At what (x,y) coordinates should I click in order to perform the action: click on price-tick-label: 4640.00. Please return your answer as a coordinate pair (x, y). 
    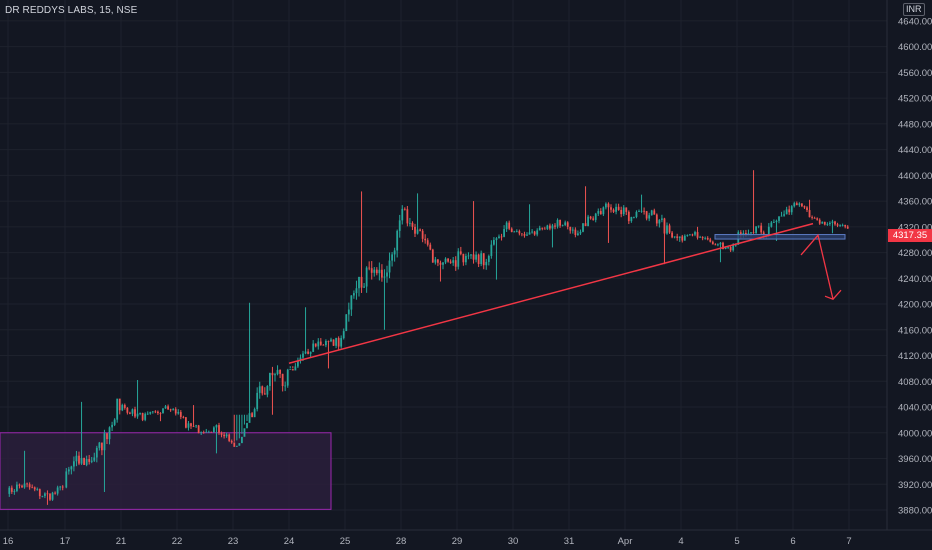
    Looking at the image, I should click on (915, 21).